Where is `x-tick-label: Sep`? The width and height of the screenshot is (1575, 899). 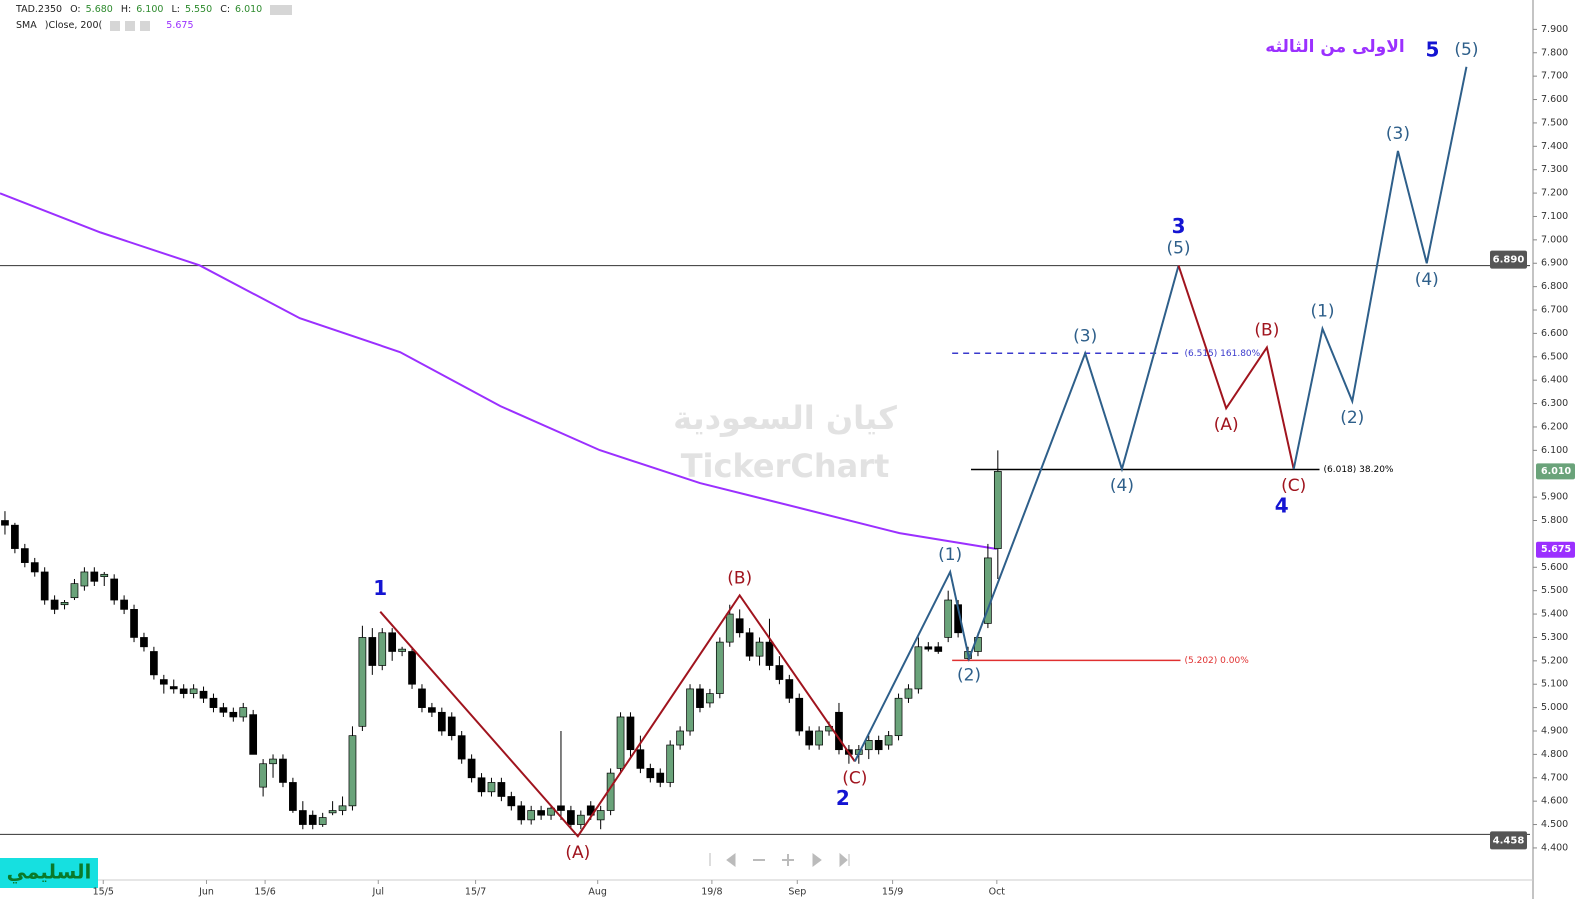
x-tick-label: Sep is located at coordinates (797, 892).